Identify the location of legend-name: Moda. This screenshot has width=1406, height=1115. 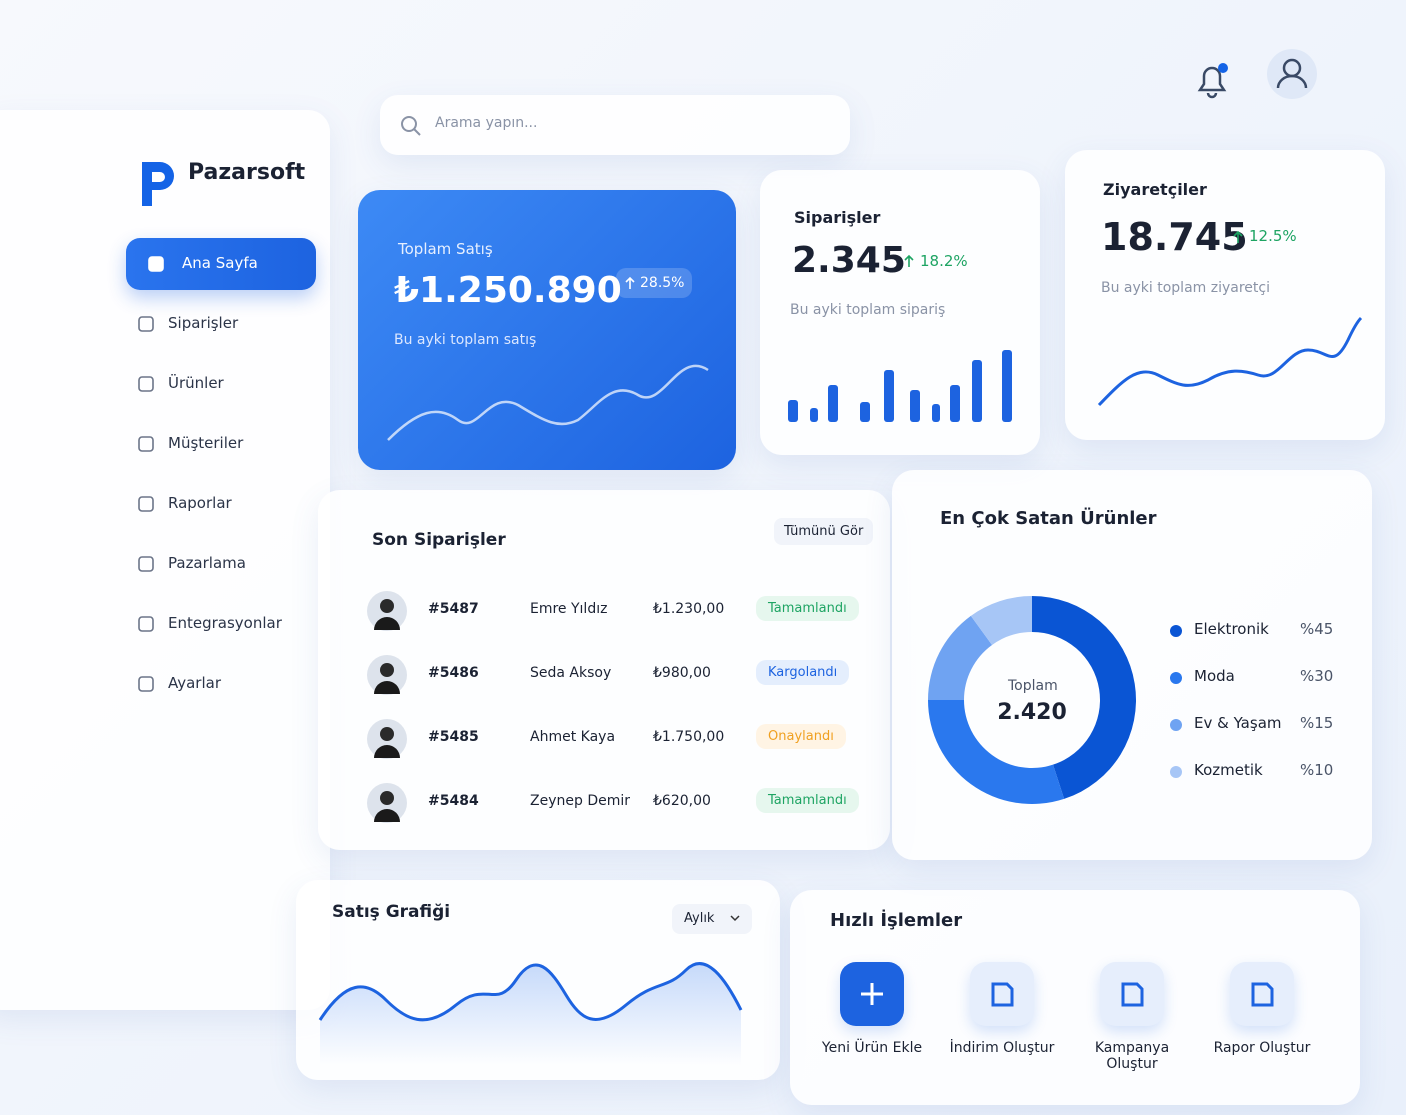
(1214, 676).